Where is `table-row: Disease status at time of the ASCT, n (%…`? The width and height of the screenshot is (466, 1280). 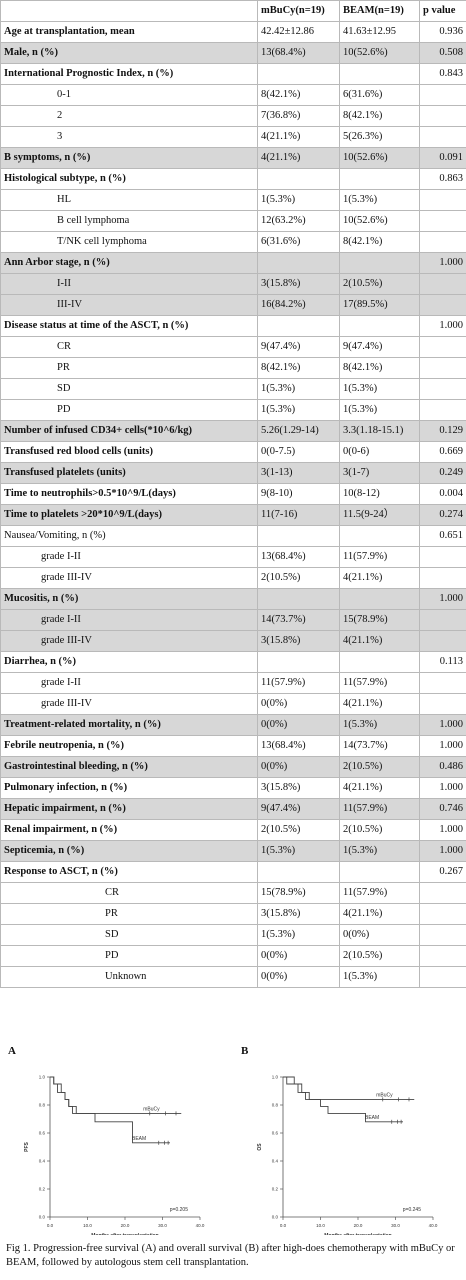
table-row: Disease status at time of the ASCT, n (%… is located at coordinates (233, 326).